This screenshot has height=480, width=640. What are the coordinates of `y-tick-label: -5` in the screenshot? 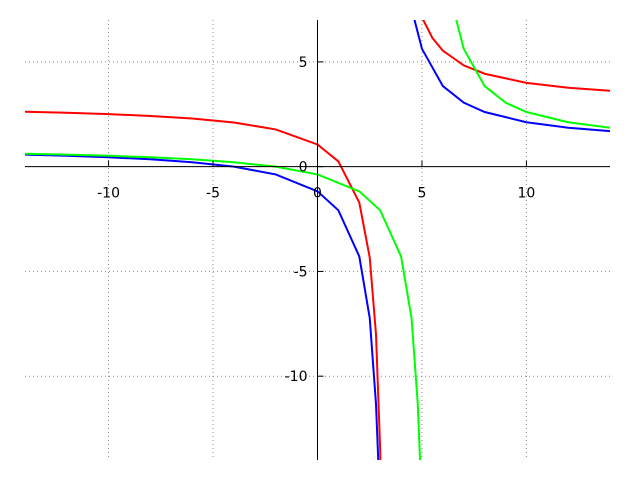 It's located at (301, 272).